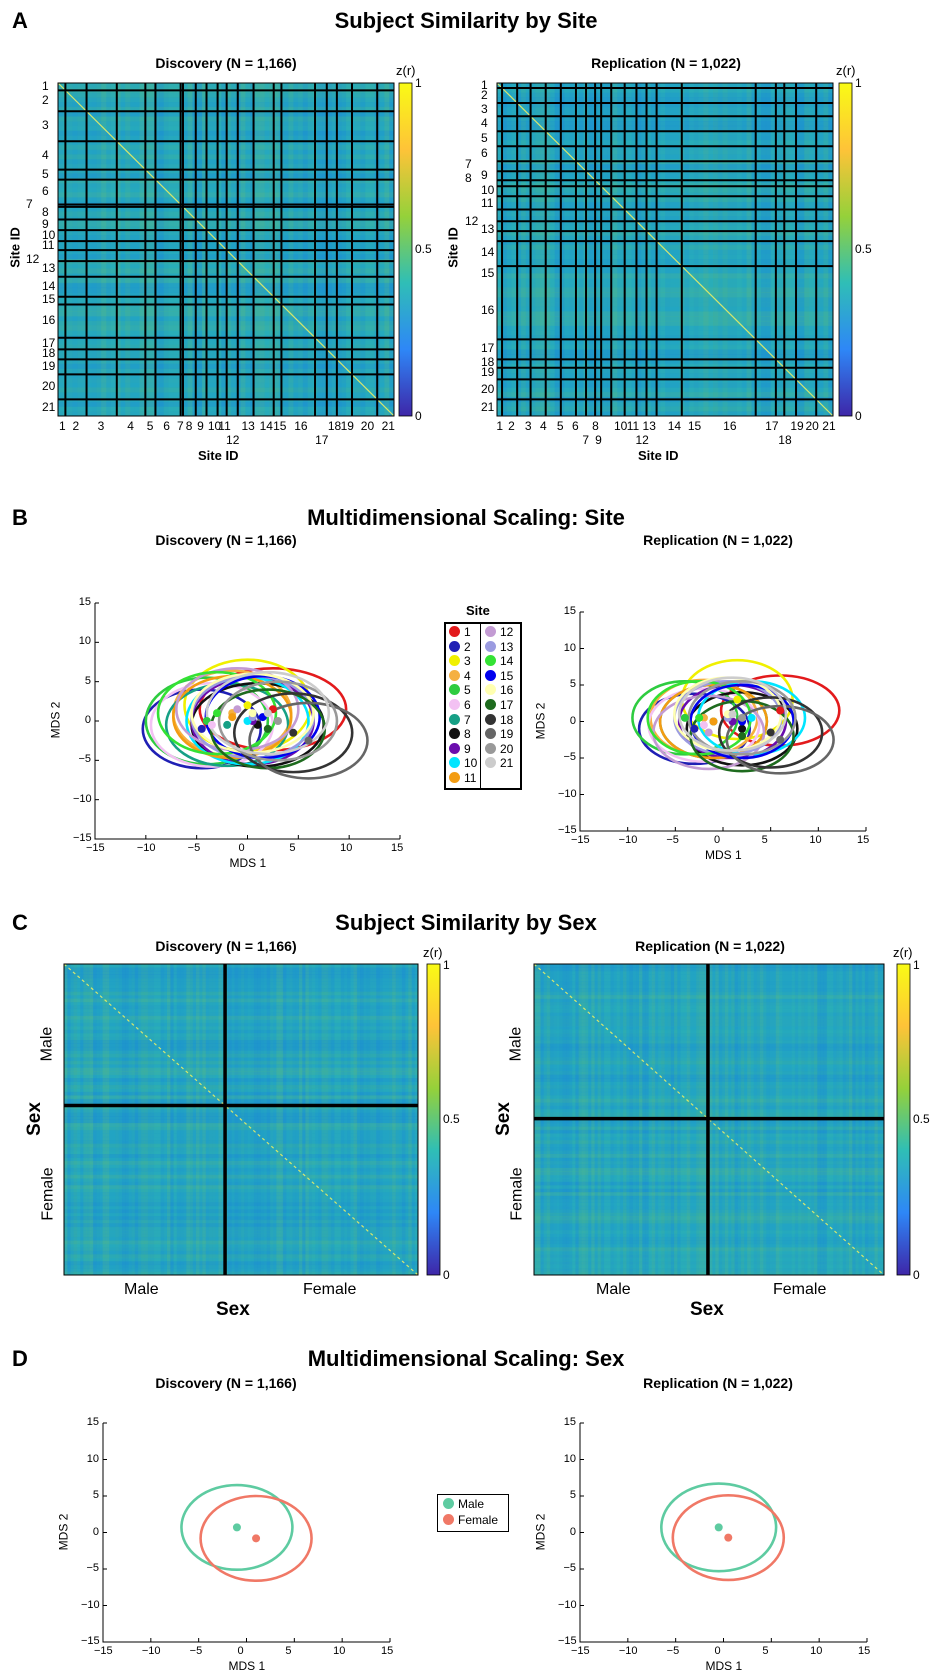 This screenshot has width=933, height=1673. What do you see at coordinates (397, 848) in the screenshot?
I see `mds-b1-xtick-label: 15` at bounding box center [397, 848].